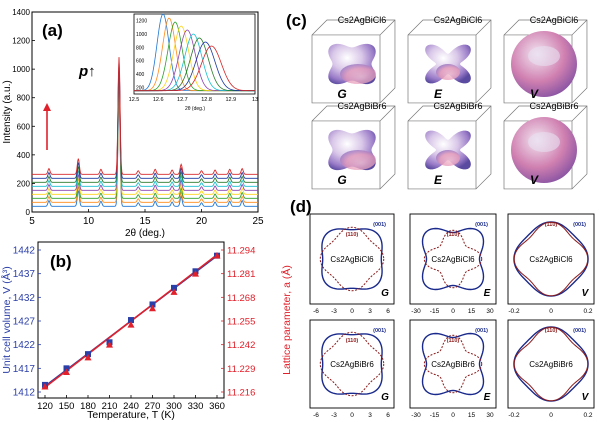  Describe the element at coordinates (514, 311) in the screenshot. I see `panel-d-tick-label: -0.2` at that location.